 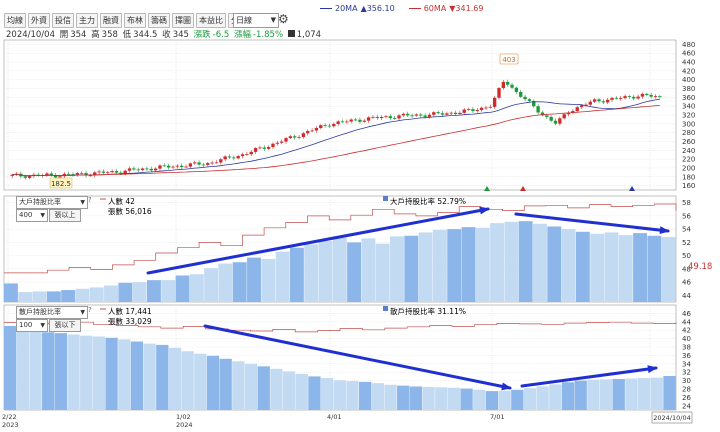 I want to click on retail-tick-label: 46, so click(x=686, y=314).